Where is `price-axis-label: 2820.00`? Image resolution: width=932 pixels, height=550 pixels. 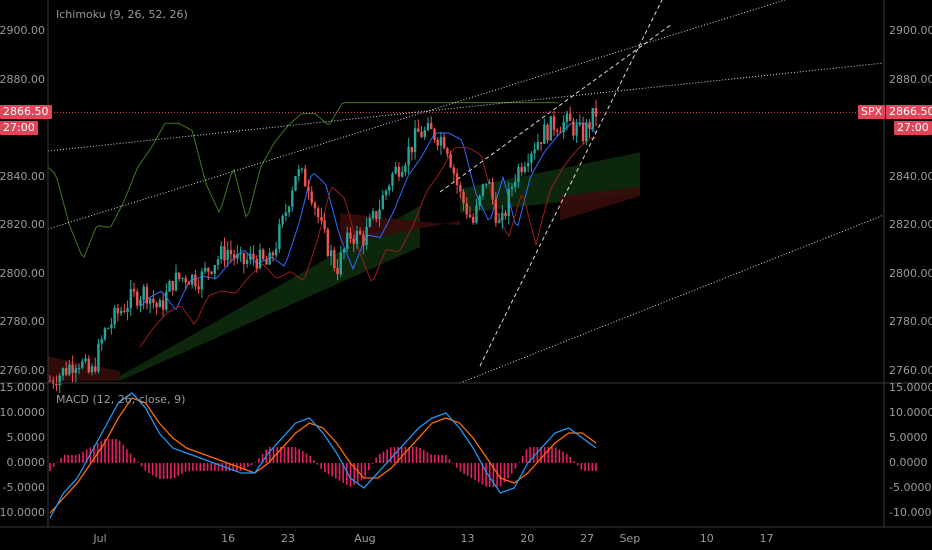 price-axis-label: 2820.00 is located at coordinates (22, 225).